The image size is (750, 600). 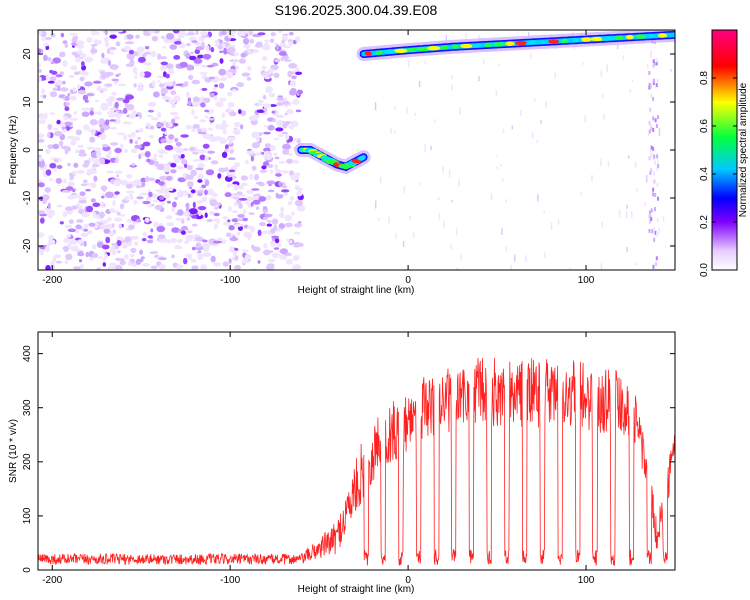 What do you see at coordinates (52, 580) in the screenshot?
I see `snr-x-tick-label: -200` at bounding box center [52, 580].